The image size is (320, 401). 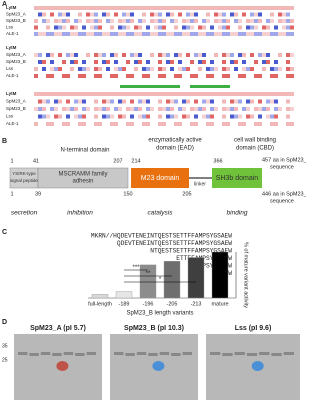 What do you see at coordinates (204, 258) in the screenshot?
I see `sequence: ETTFFAMPSYGSAEW` at bounding box center [204, 258].